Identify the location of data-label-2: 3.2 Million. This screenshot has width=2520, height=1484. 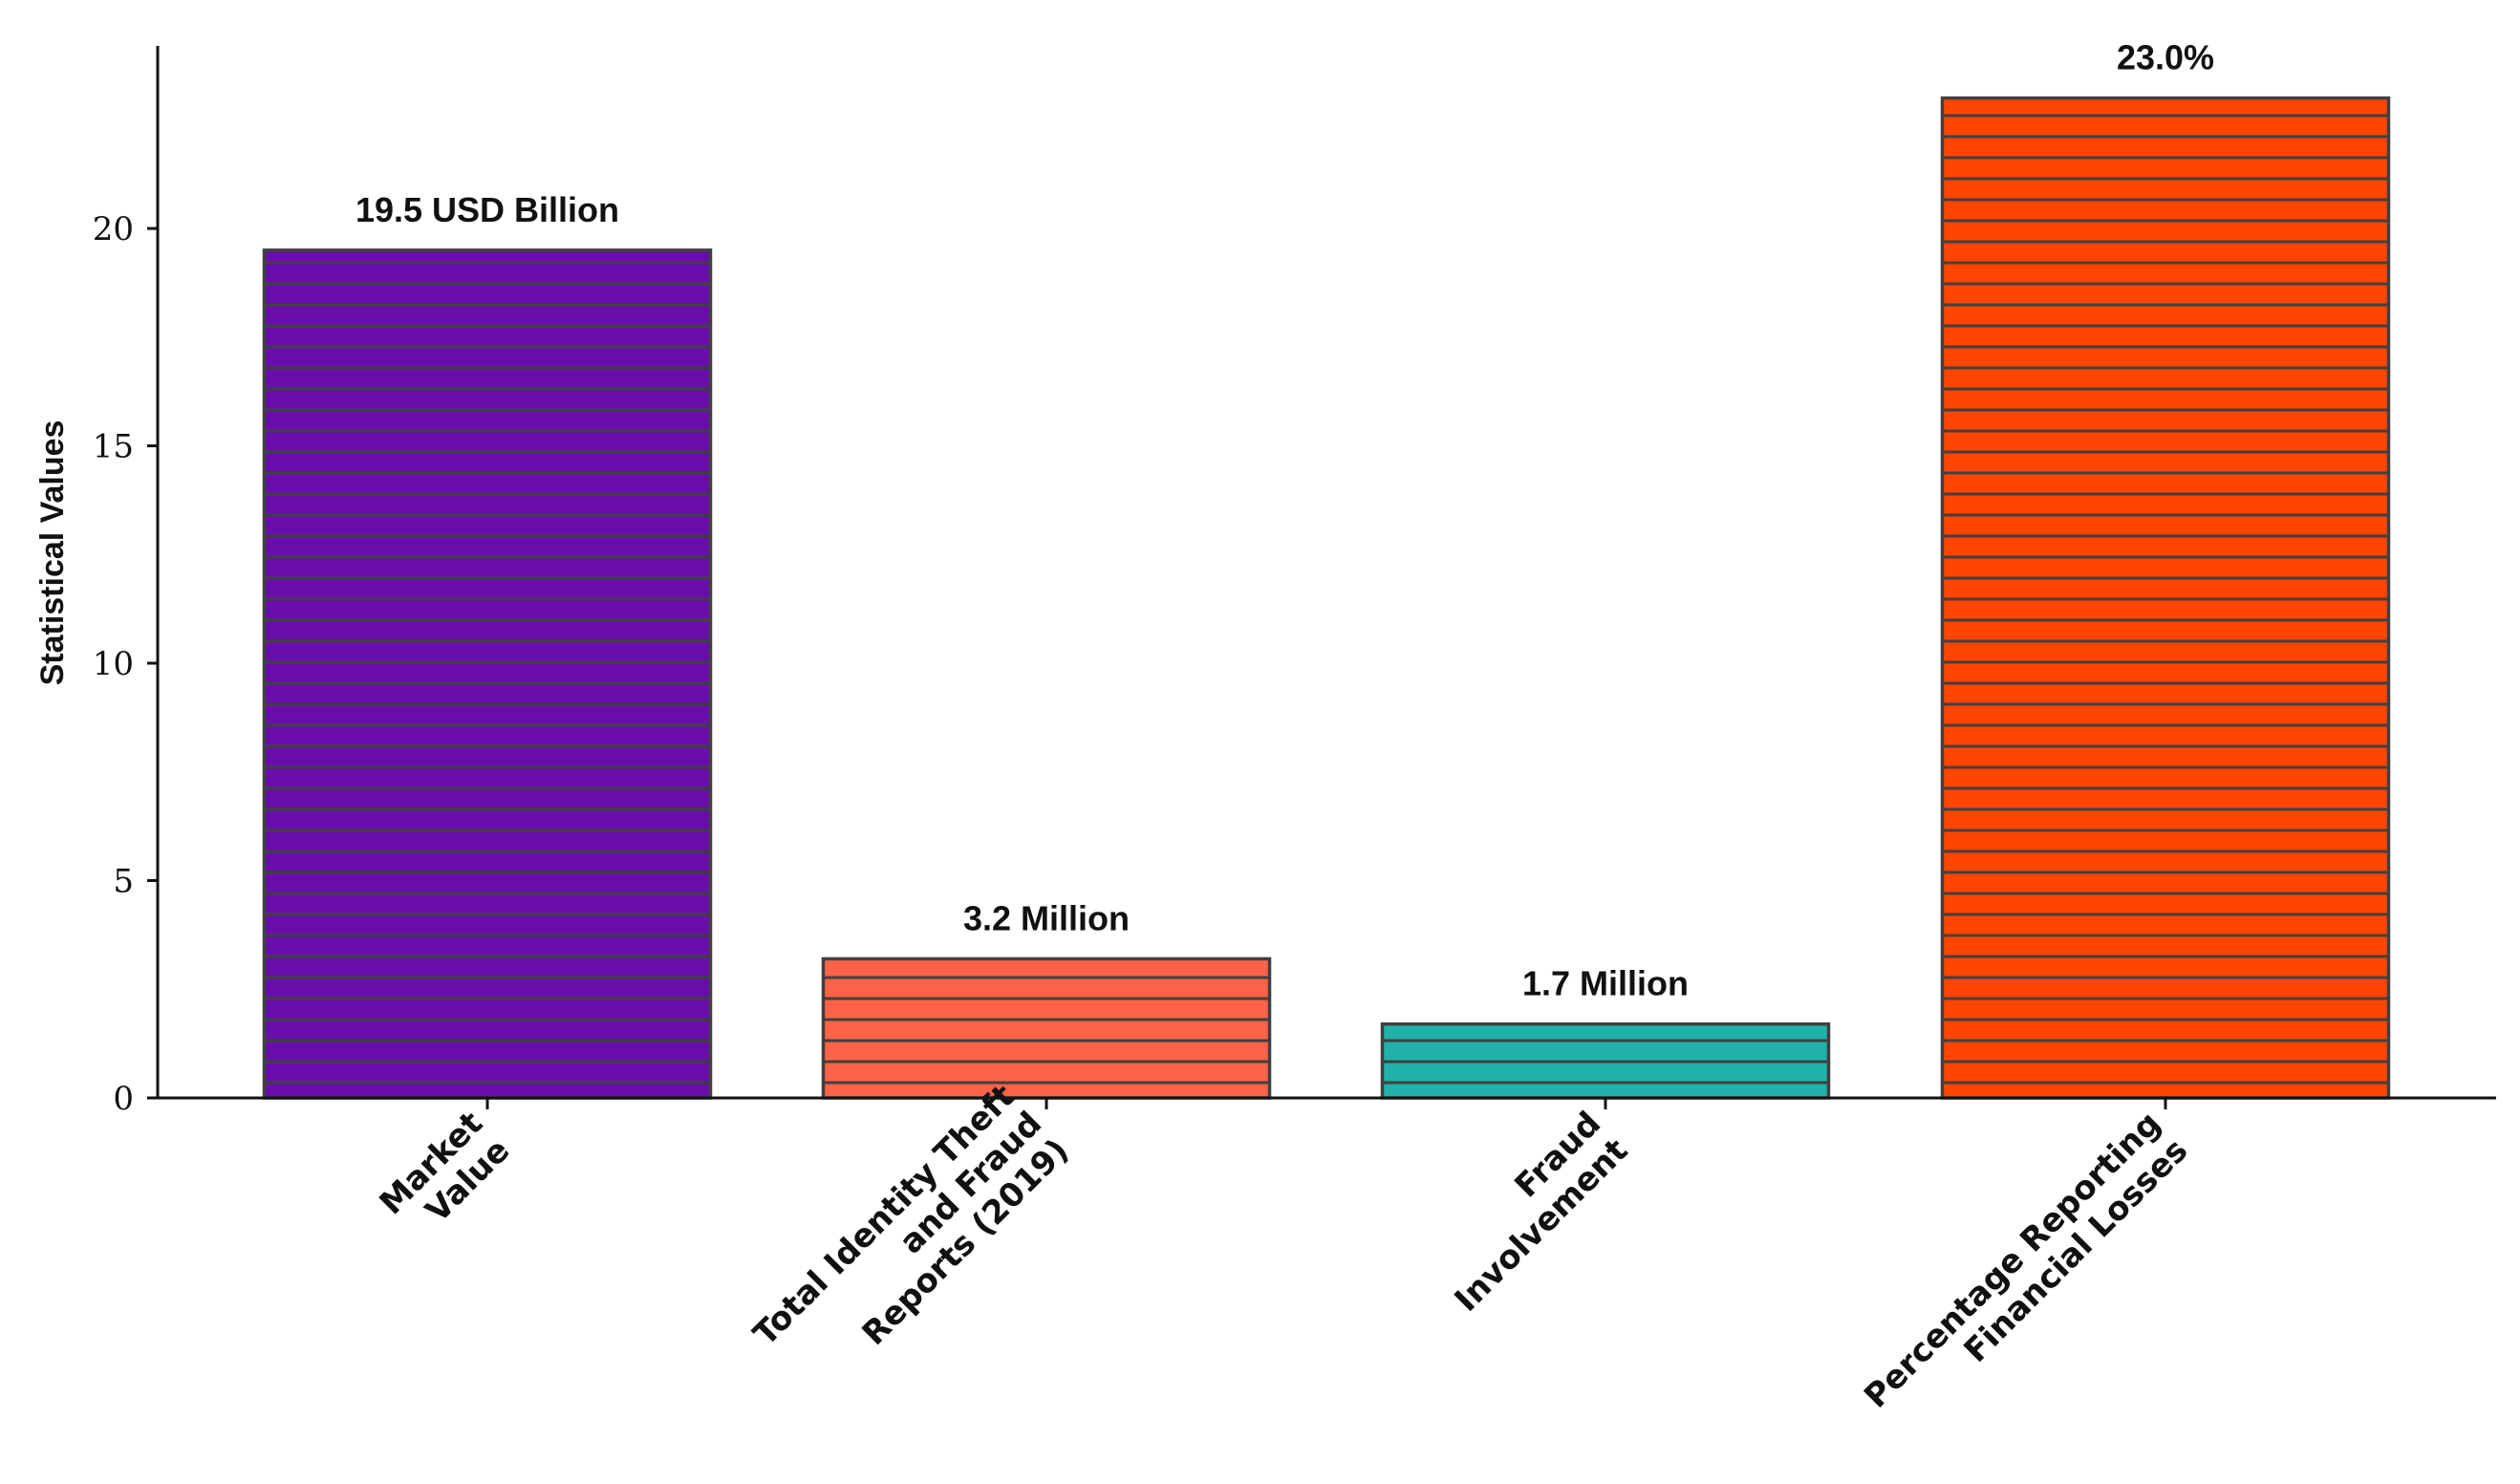
(1046, 918).